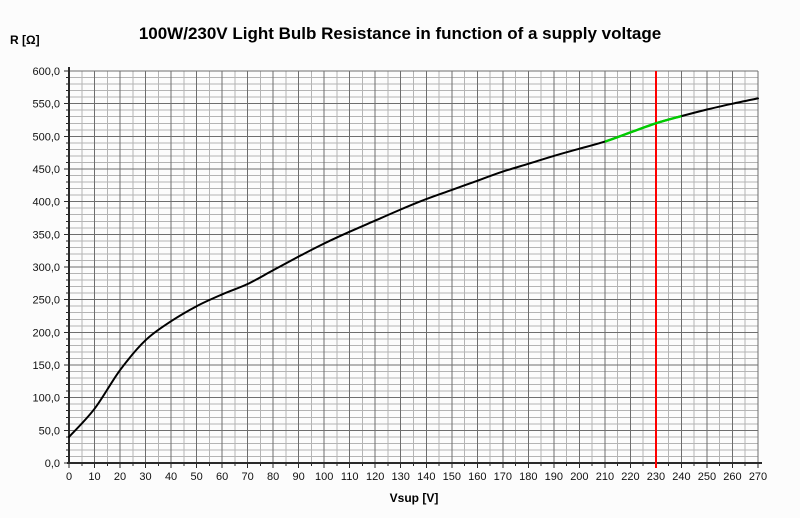 The height and width of the screenshot is (518, 800). What do you see at coordinates (222, 477) in the screenshot?
I see `x-tick-label: 60` at bounding box center [222, 477].